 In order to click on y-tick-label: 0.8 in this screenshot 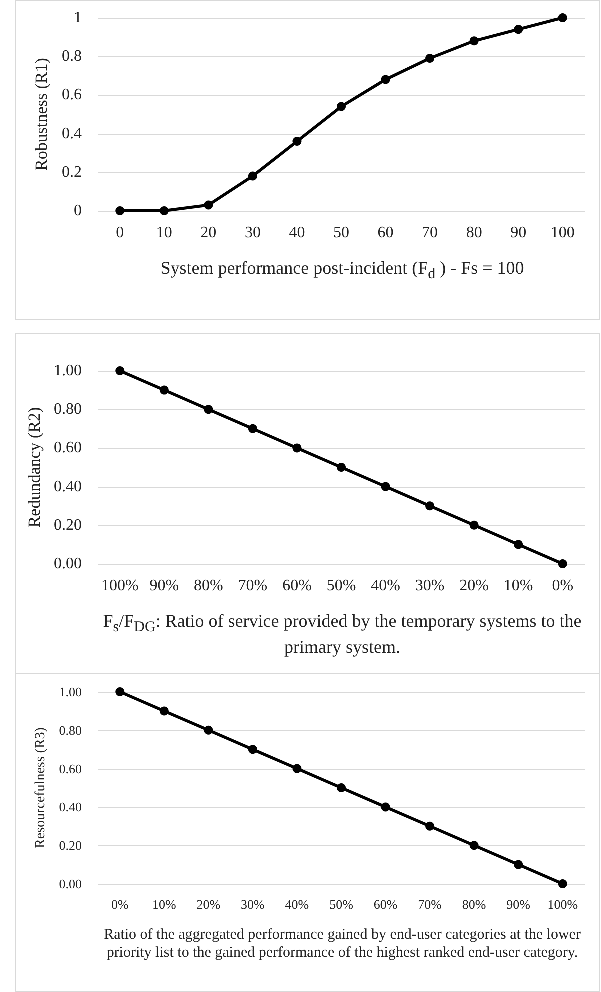, I will do `click(72, 57)`.